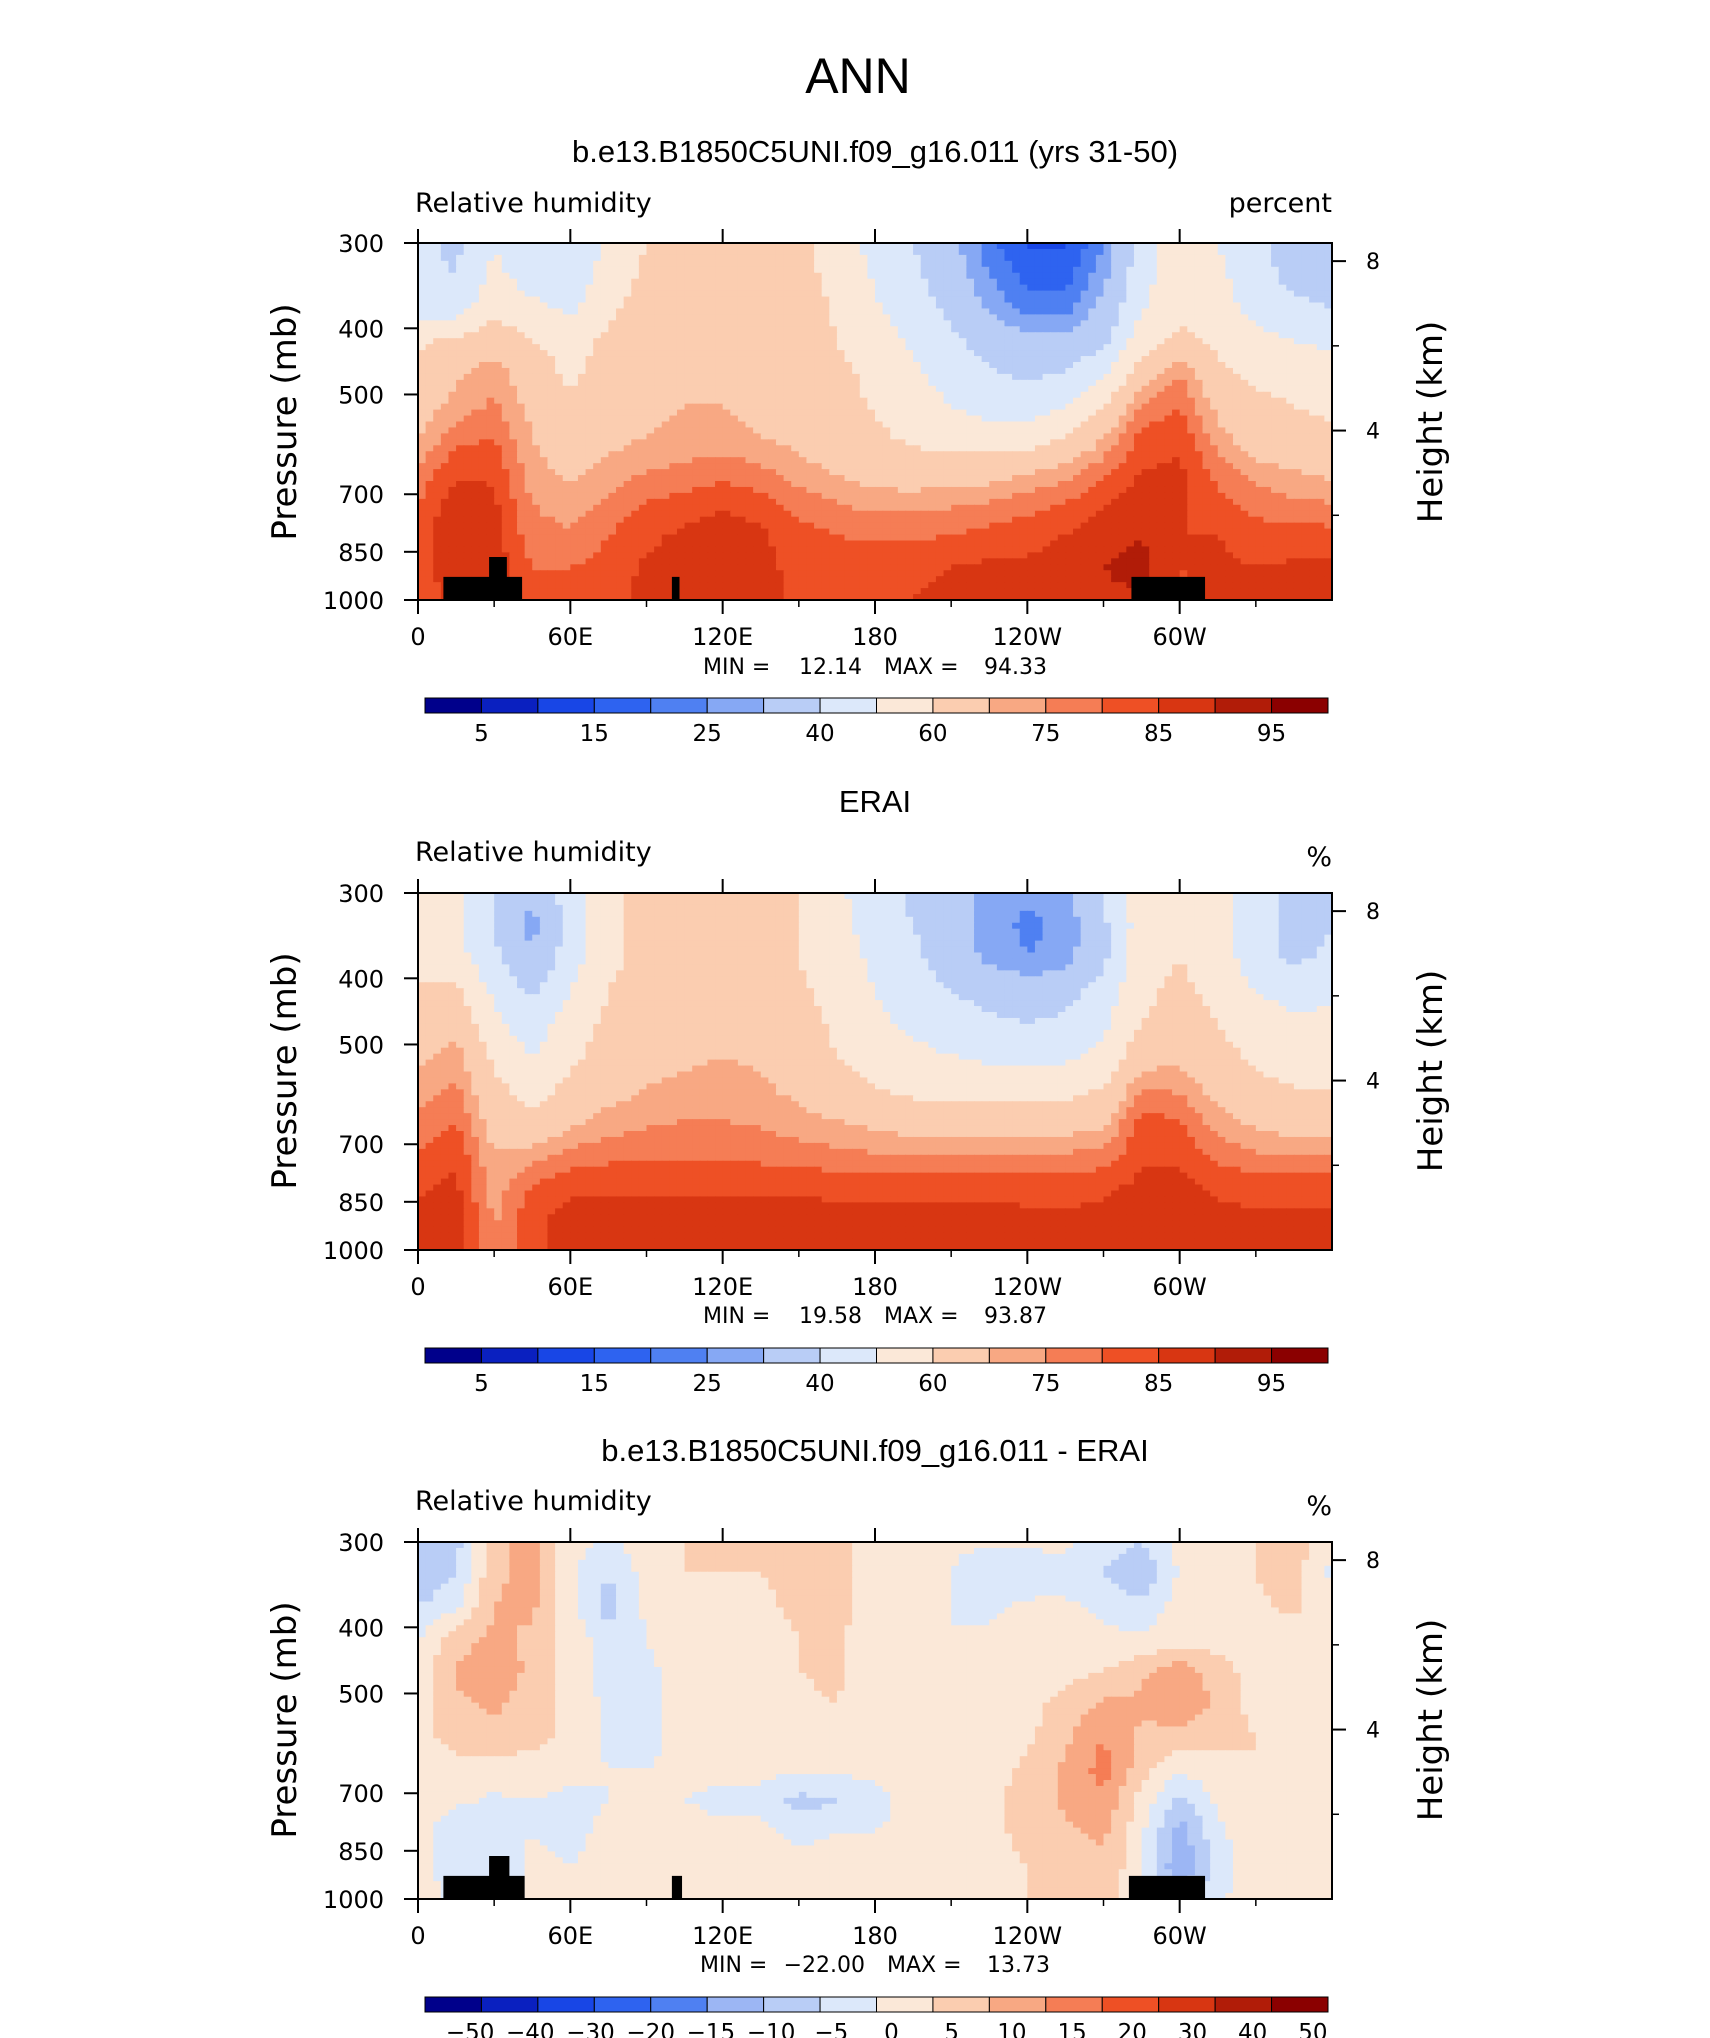  Describe the element at coordinates (830, 667) in the screenshot. I see `min-value: 12.14` at that location.